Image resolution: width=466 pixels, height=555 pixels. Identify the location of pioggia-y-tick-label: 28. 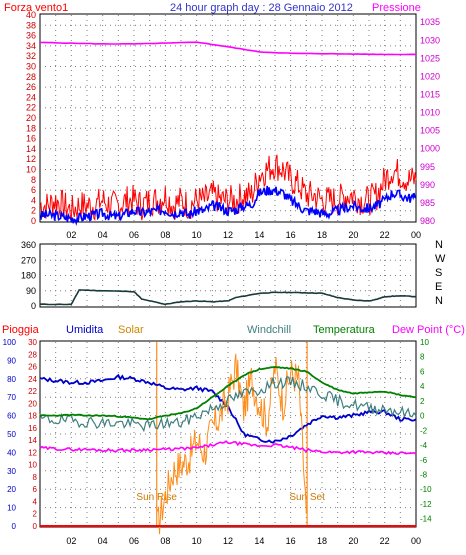
(32, 354).